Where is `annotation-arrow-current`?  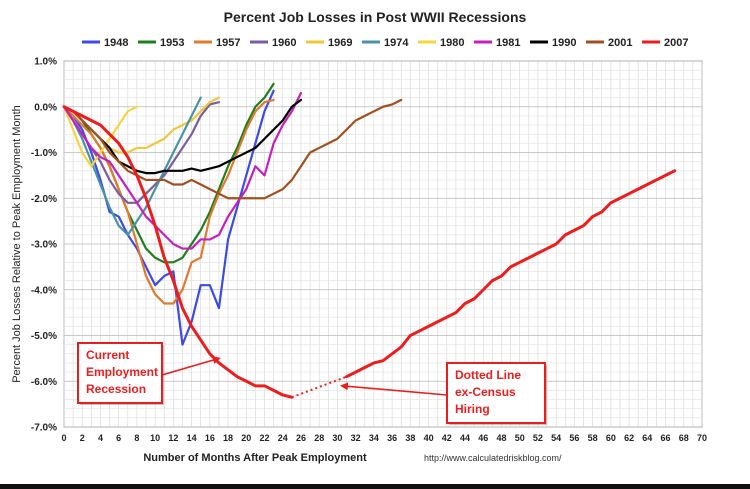
annotation-arrow-current is located at coordinates (191, 366).